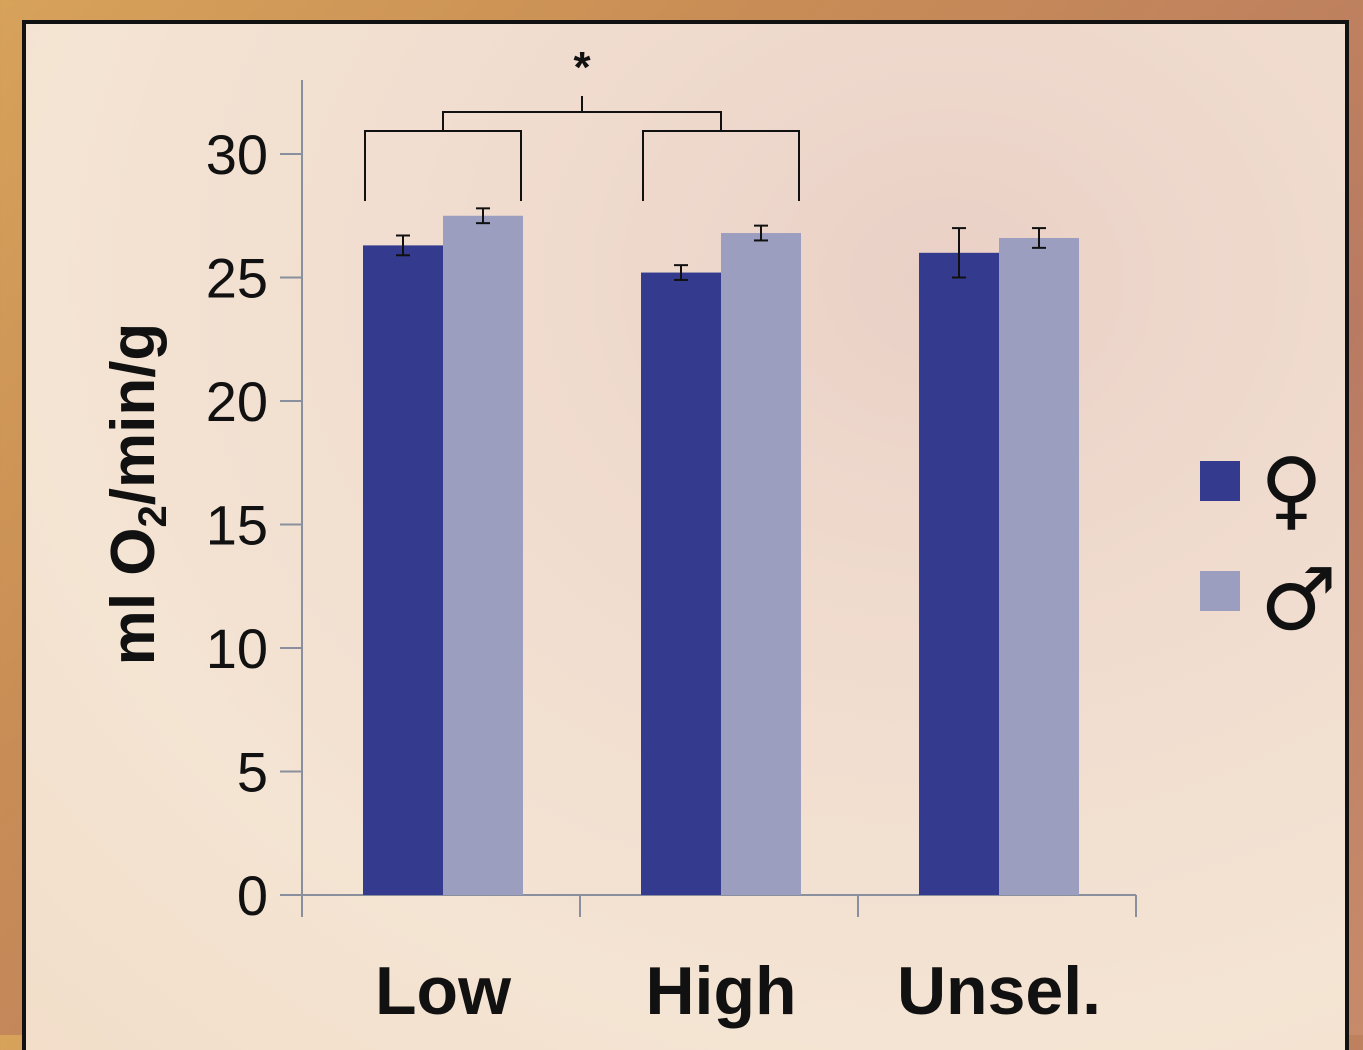 This screenshot has width=1363, height=1050. I want to click on x-category-label: Unsel., so click(999, 991).